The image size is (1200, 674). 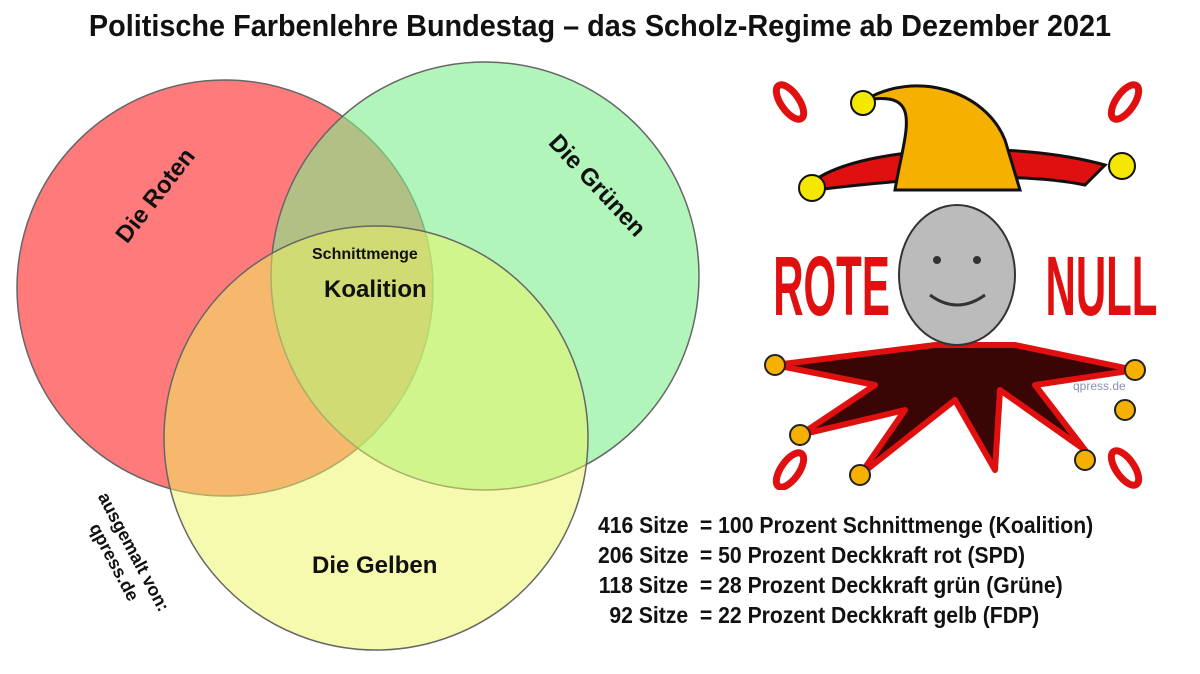 I want to click on null-text: NULL, so click(x=1102, y=287).